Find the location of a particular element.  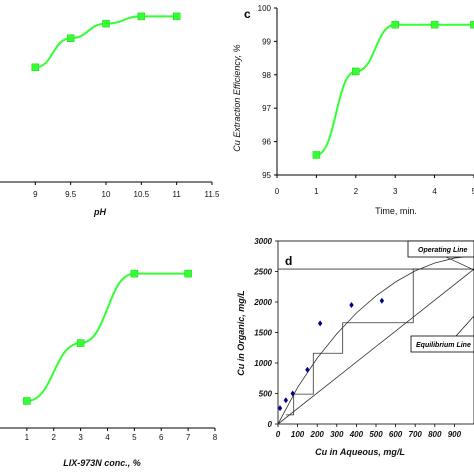

y-tick-label: 1000 is located at coordinates (263, 363).